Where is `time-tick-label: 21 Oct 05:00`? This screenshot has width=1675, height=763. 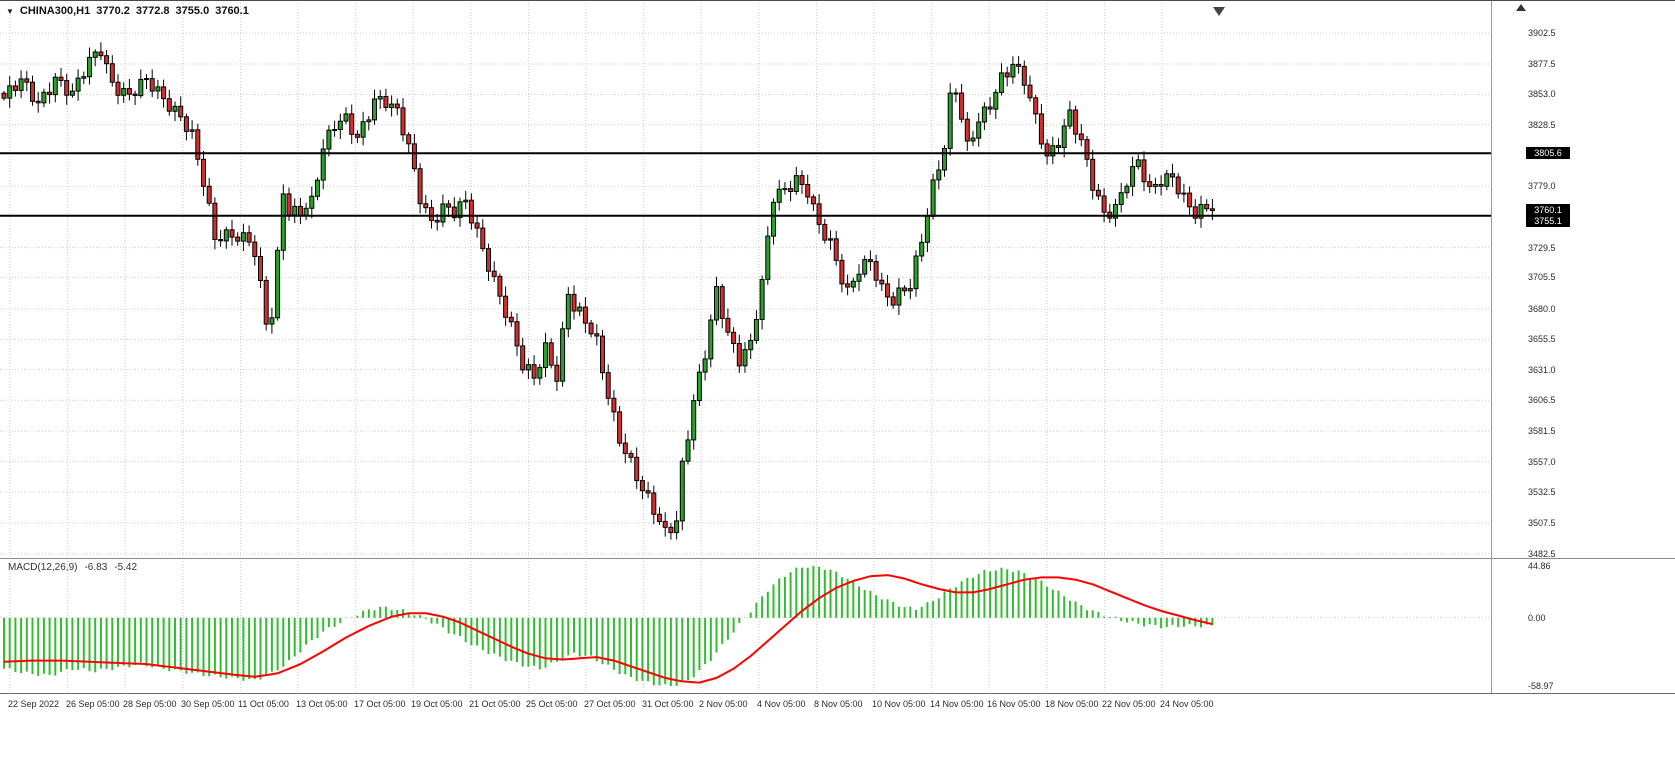
time-tick-label: 21 Oct 05:00 is located at coordinates (495, 704).